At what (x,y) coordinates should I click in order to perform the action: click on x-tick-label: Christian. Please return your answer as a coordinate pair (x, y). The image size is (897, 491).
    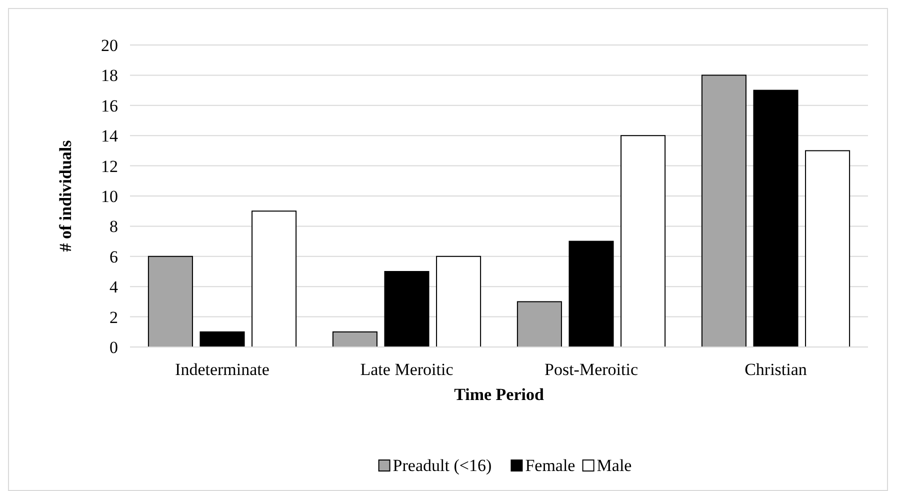
    Looking at the image, I should click on (776, 369).